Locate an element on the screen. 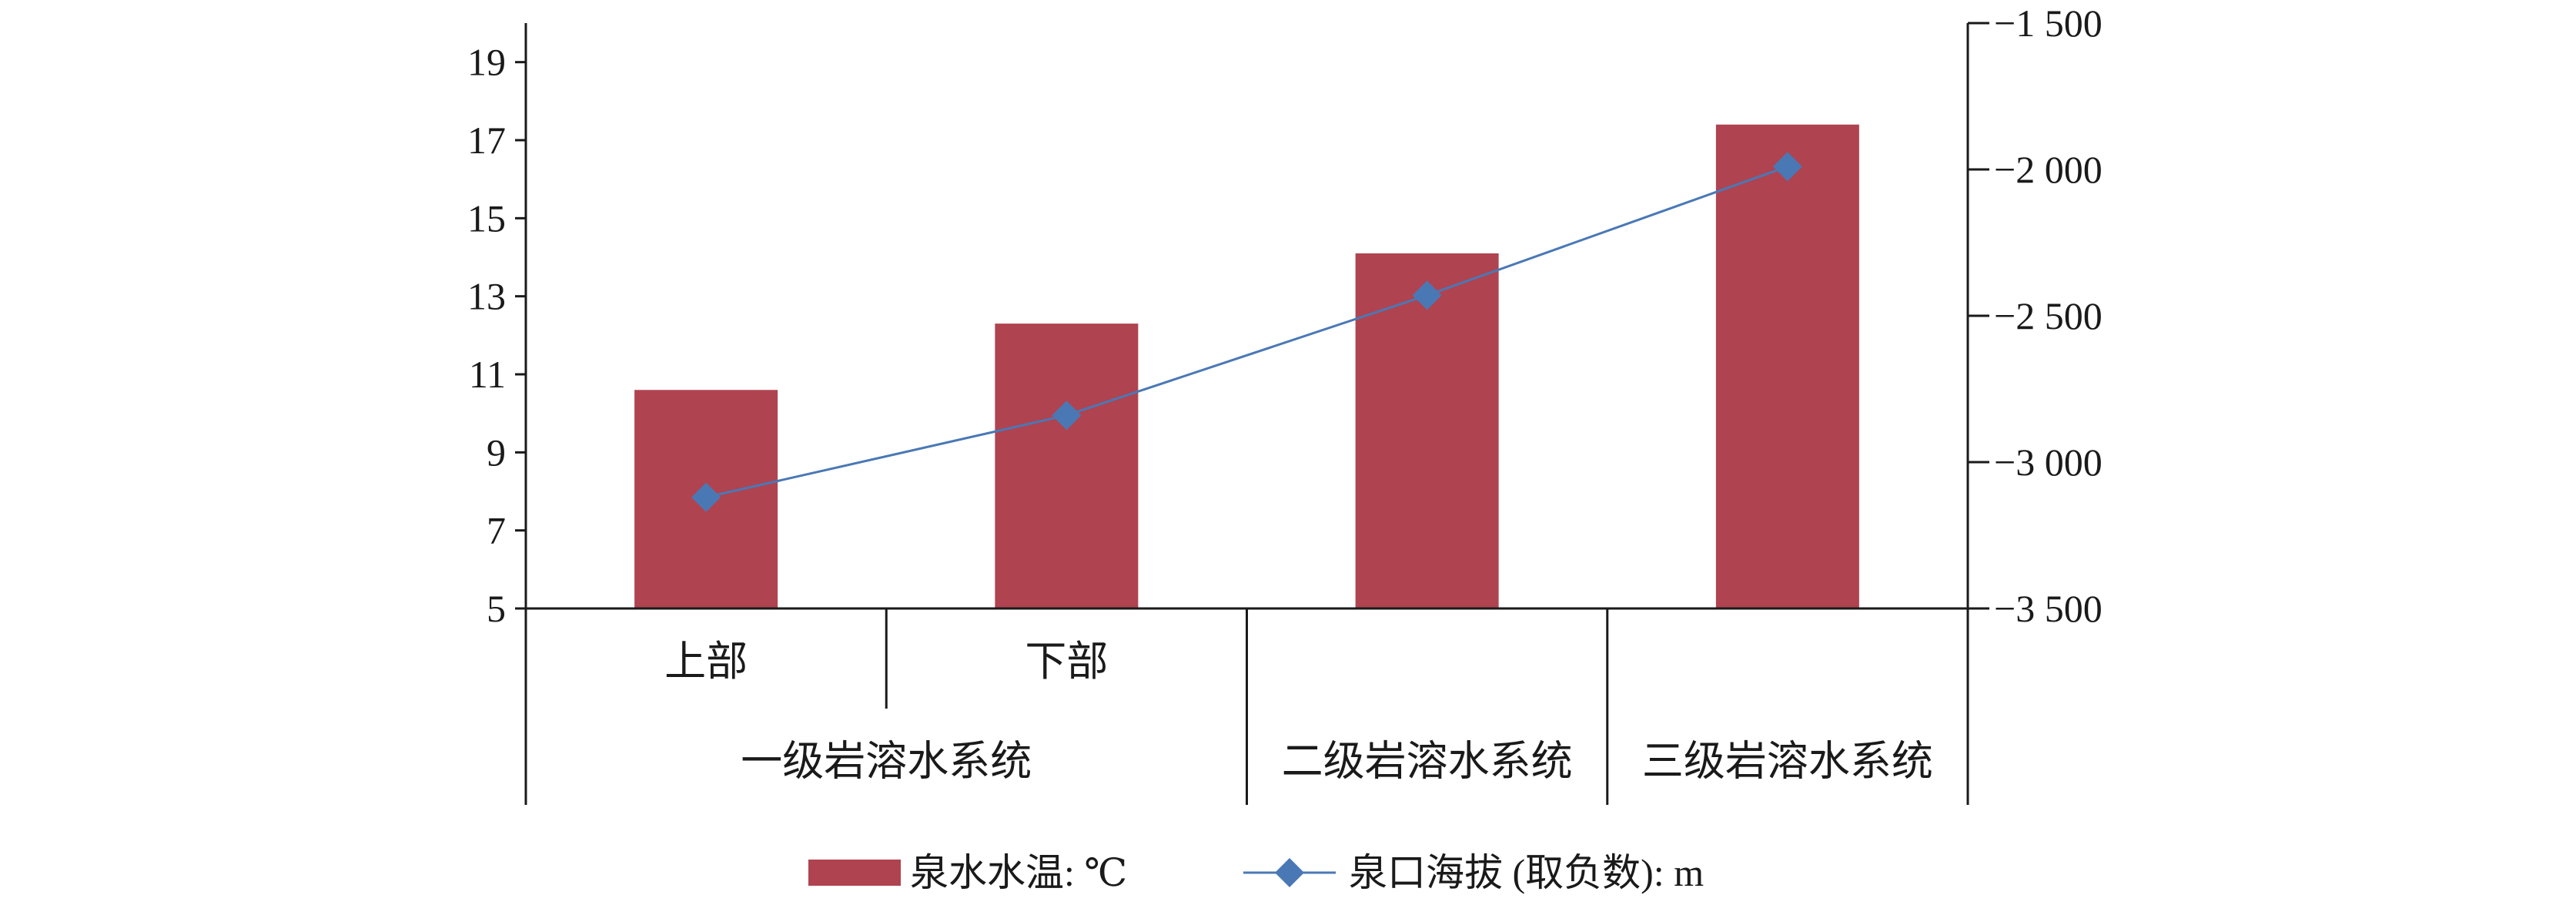 The image size is (2576, 905). category-label-1: 下部 is located at coordinates (1066, 662).